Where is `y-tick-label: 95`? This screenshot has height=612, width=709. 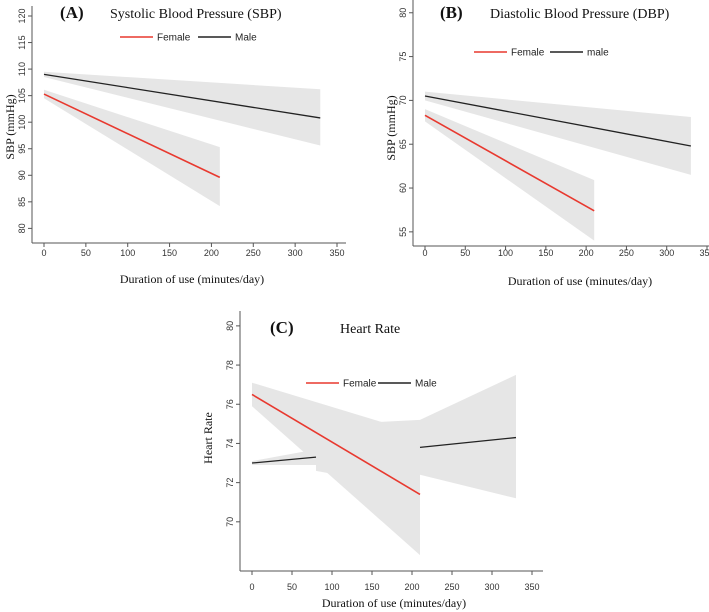
y-tick-label: 95 is located at coordinates (22, 149).